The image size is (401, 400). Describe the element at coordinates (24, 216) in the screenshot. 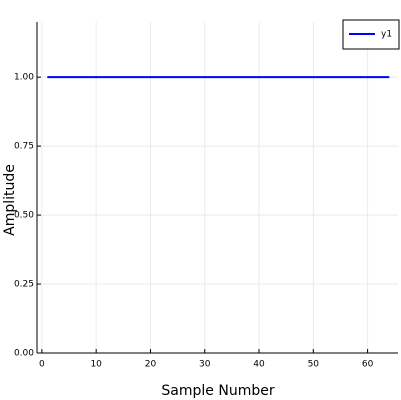

I see `y-tick-label: 0.50` at that location.